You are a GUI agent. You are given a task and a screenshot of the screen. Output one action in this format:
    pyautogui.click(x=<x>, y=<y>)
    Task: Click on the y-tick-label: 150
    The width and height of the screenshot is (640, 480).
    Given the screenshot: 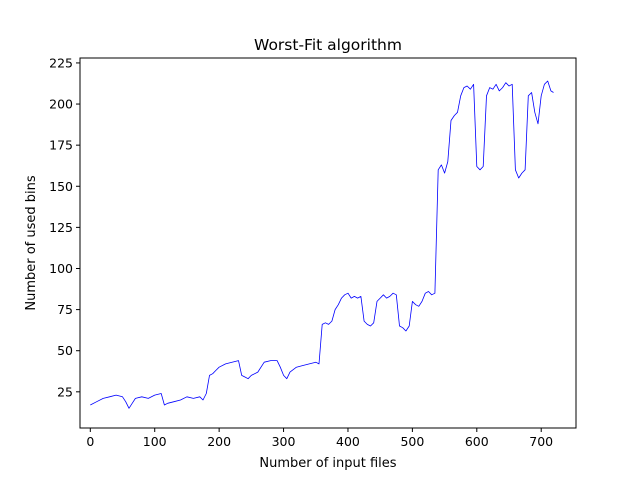 What is the action you would take?
    pyautogui.click(x=61, y=186)
    